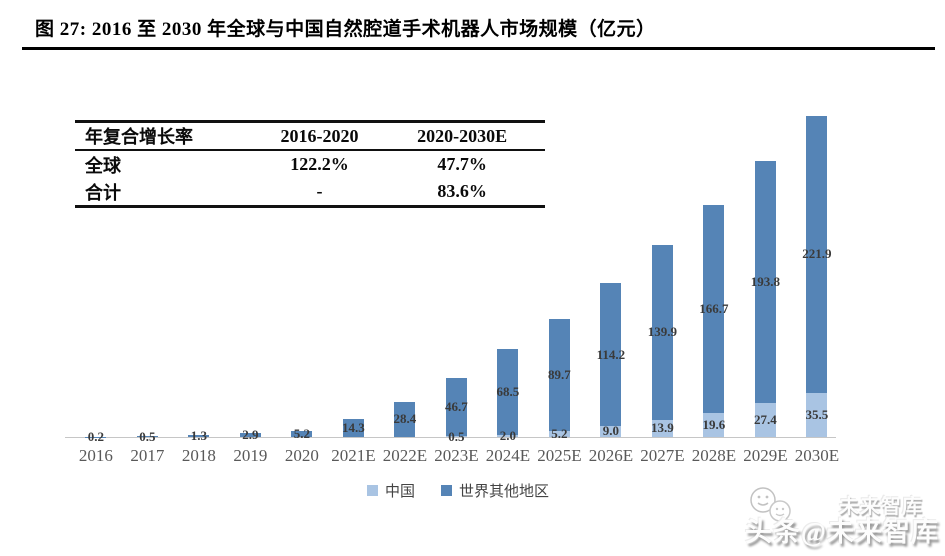 This screenshot has height=556, width=945. I want to click on x-axis-label: 2022E, so click(405, 455).